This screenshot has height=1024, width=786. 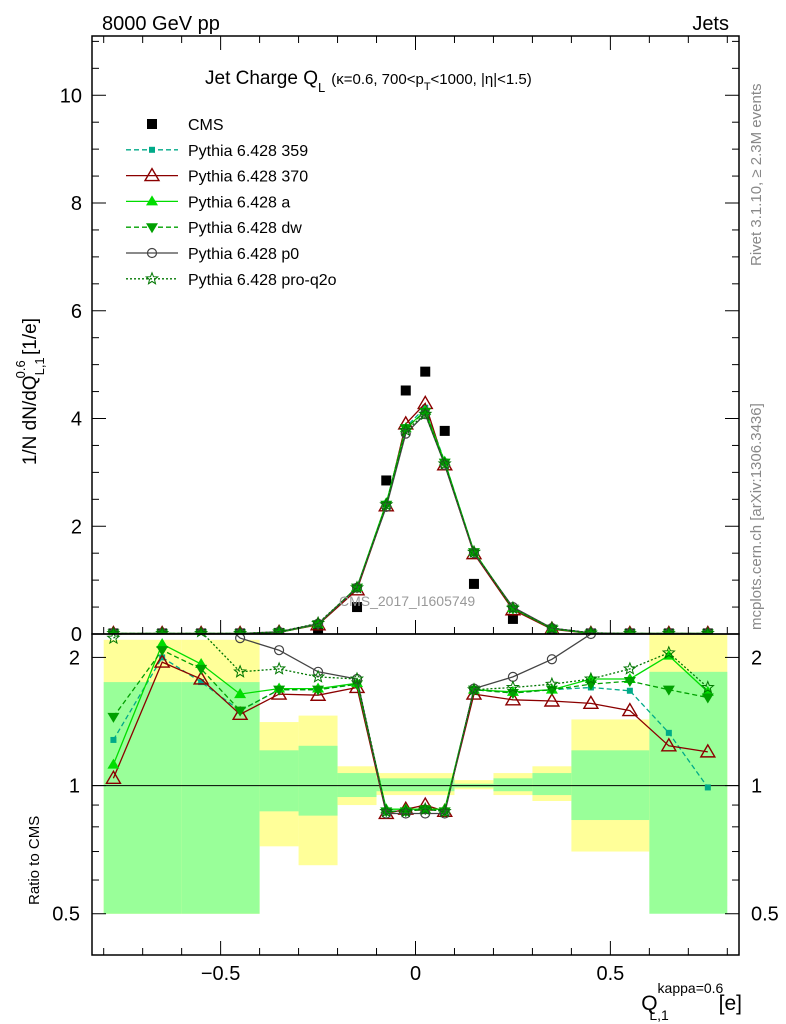 What do you see at coordinates (76, 204) in the screenshot?
I see `y-tick-label: 8` at bounding box center [76, 204].